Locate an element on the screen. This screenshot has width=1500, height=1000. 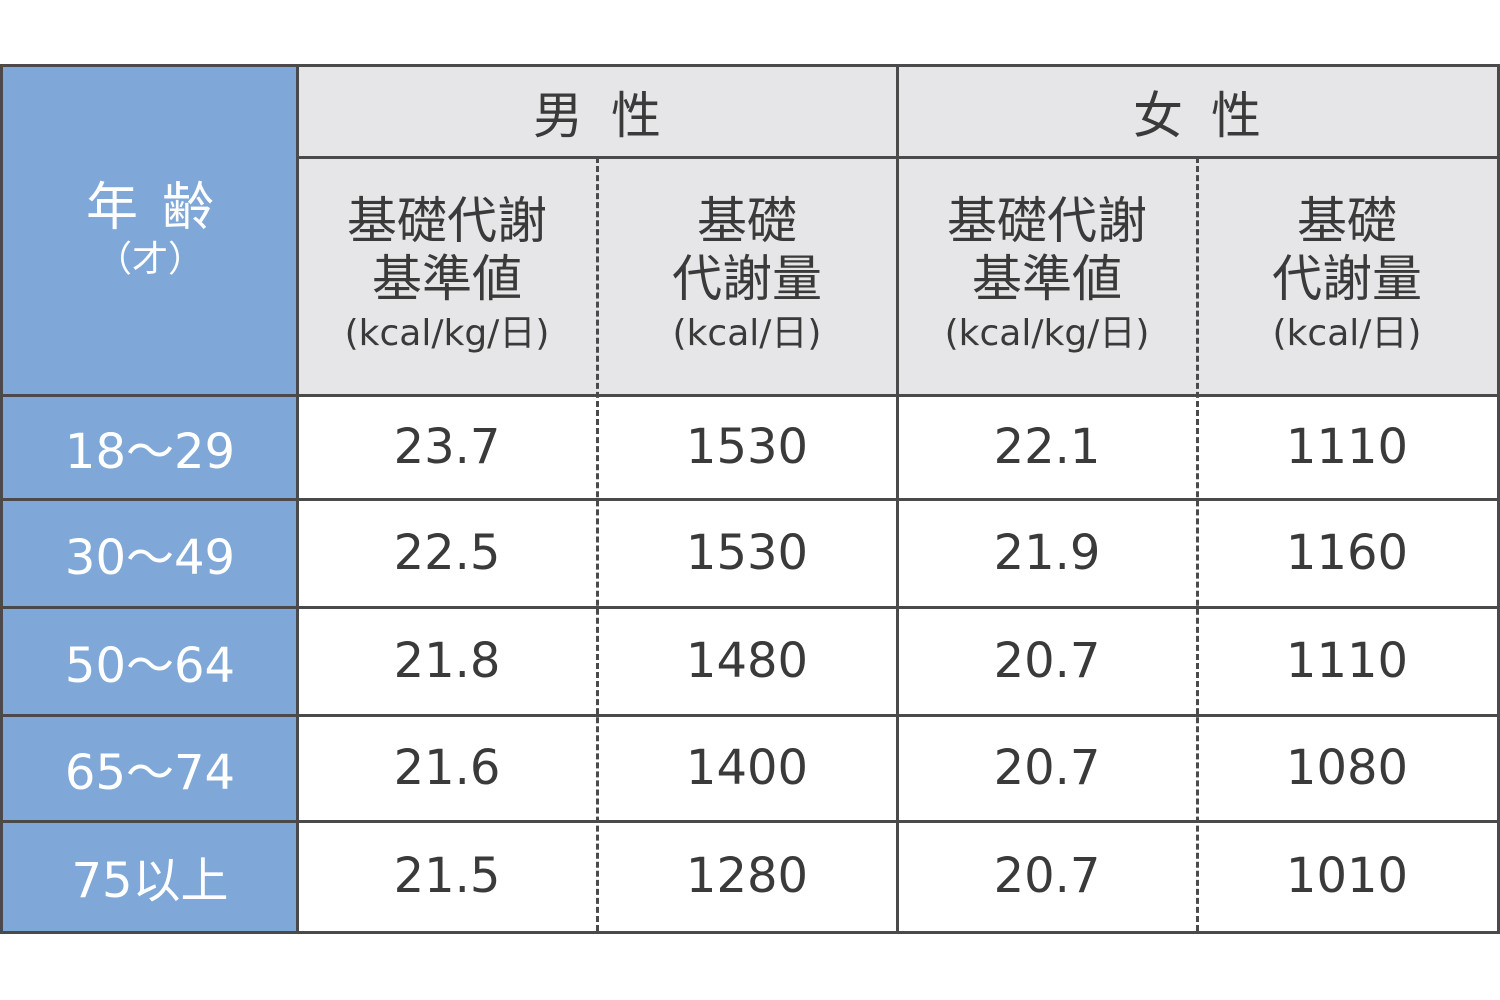
age-cell: 30～49 is located at coordinates (150, 553).